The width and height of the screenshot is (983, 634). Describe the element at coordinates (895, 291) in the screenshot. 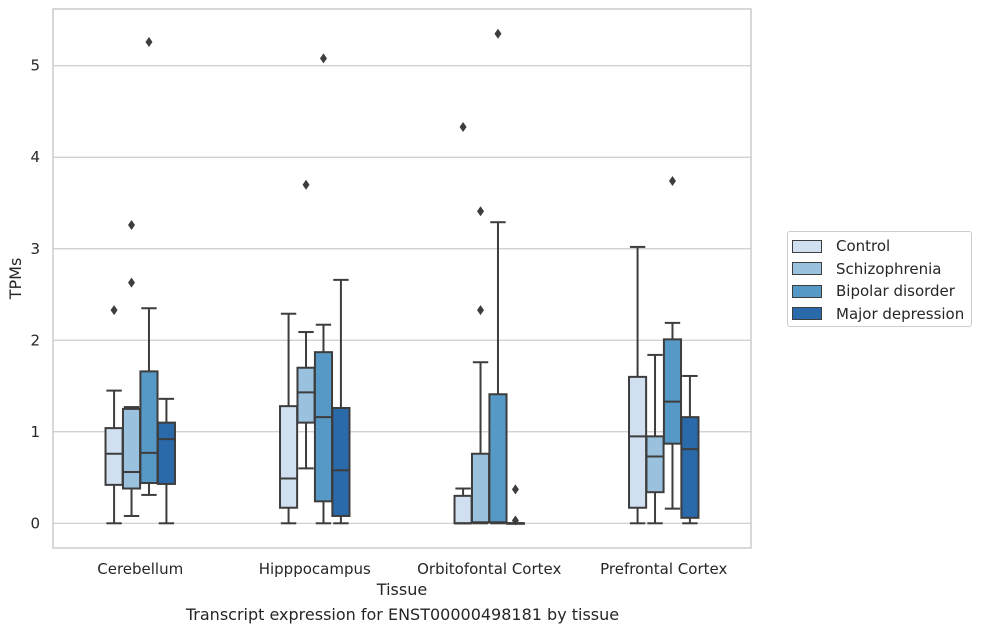

I see `legend-label: Bipolar disorder` at that location.